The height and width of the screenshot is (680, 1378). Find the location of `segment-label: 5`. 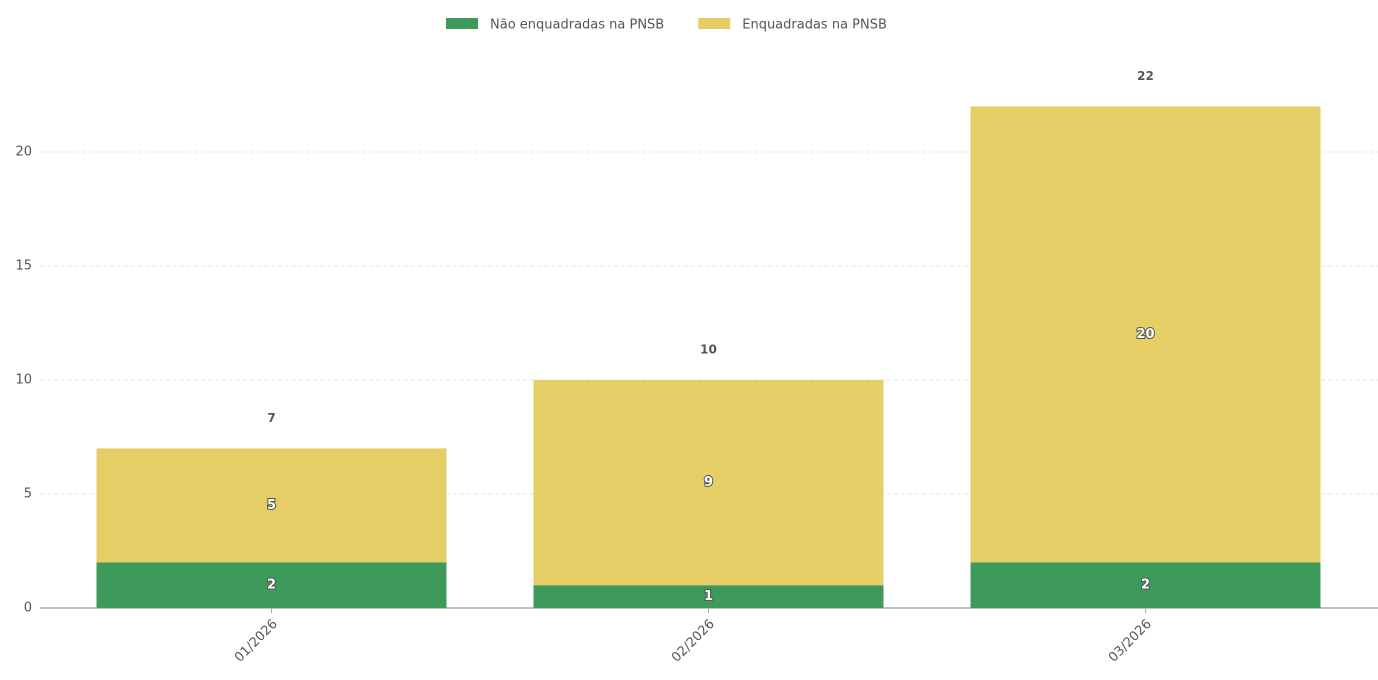

segment-label: 5 is located at coordinates (271, 505).